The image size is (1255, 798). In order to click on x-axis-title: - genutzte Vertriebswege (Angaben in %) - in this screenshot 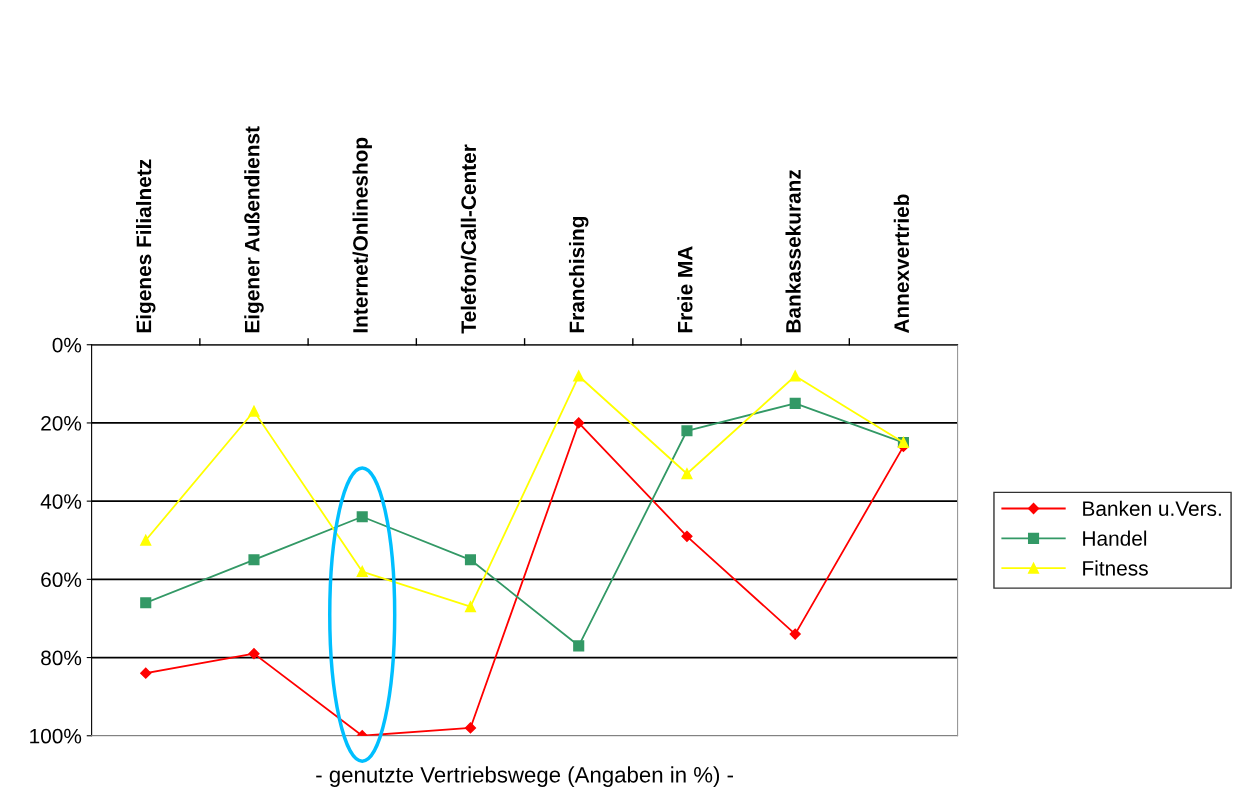, I will do `click(524, 777)`.